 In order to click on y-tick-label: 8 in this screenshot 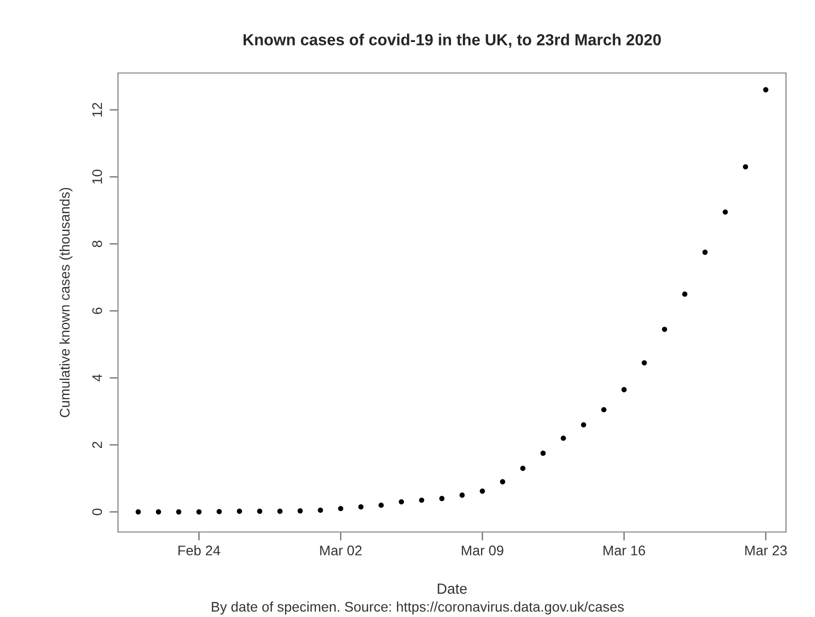, I will do `click(97, 244)`.